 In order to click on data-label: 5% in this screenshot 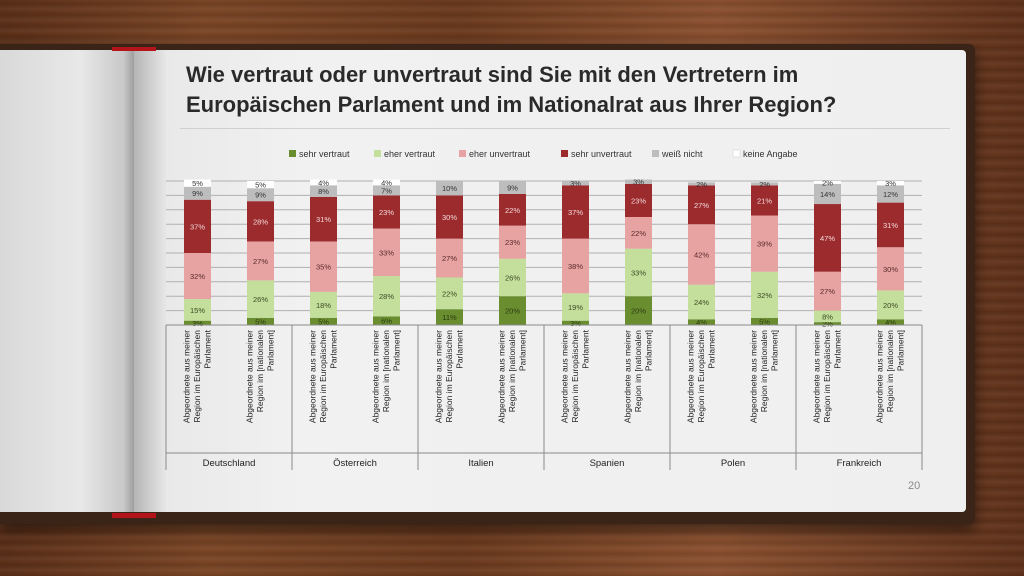, I will do `click(197, 183)`.